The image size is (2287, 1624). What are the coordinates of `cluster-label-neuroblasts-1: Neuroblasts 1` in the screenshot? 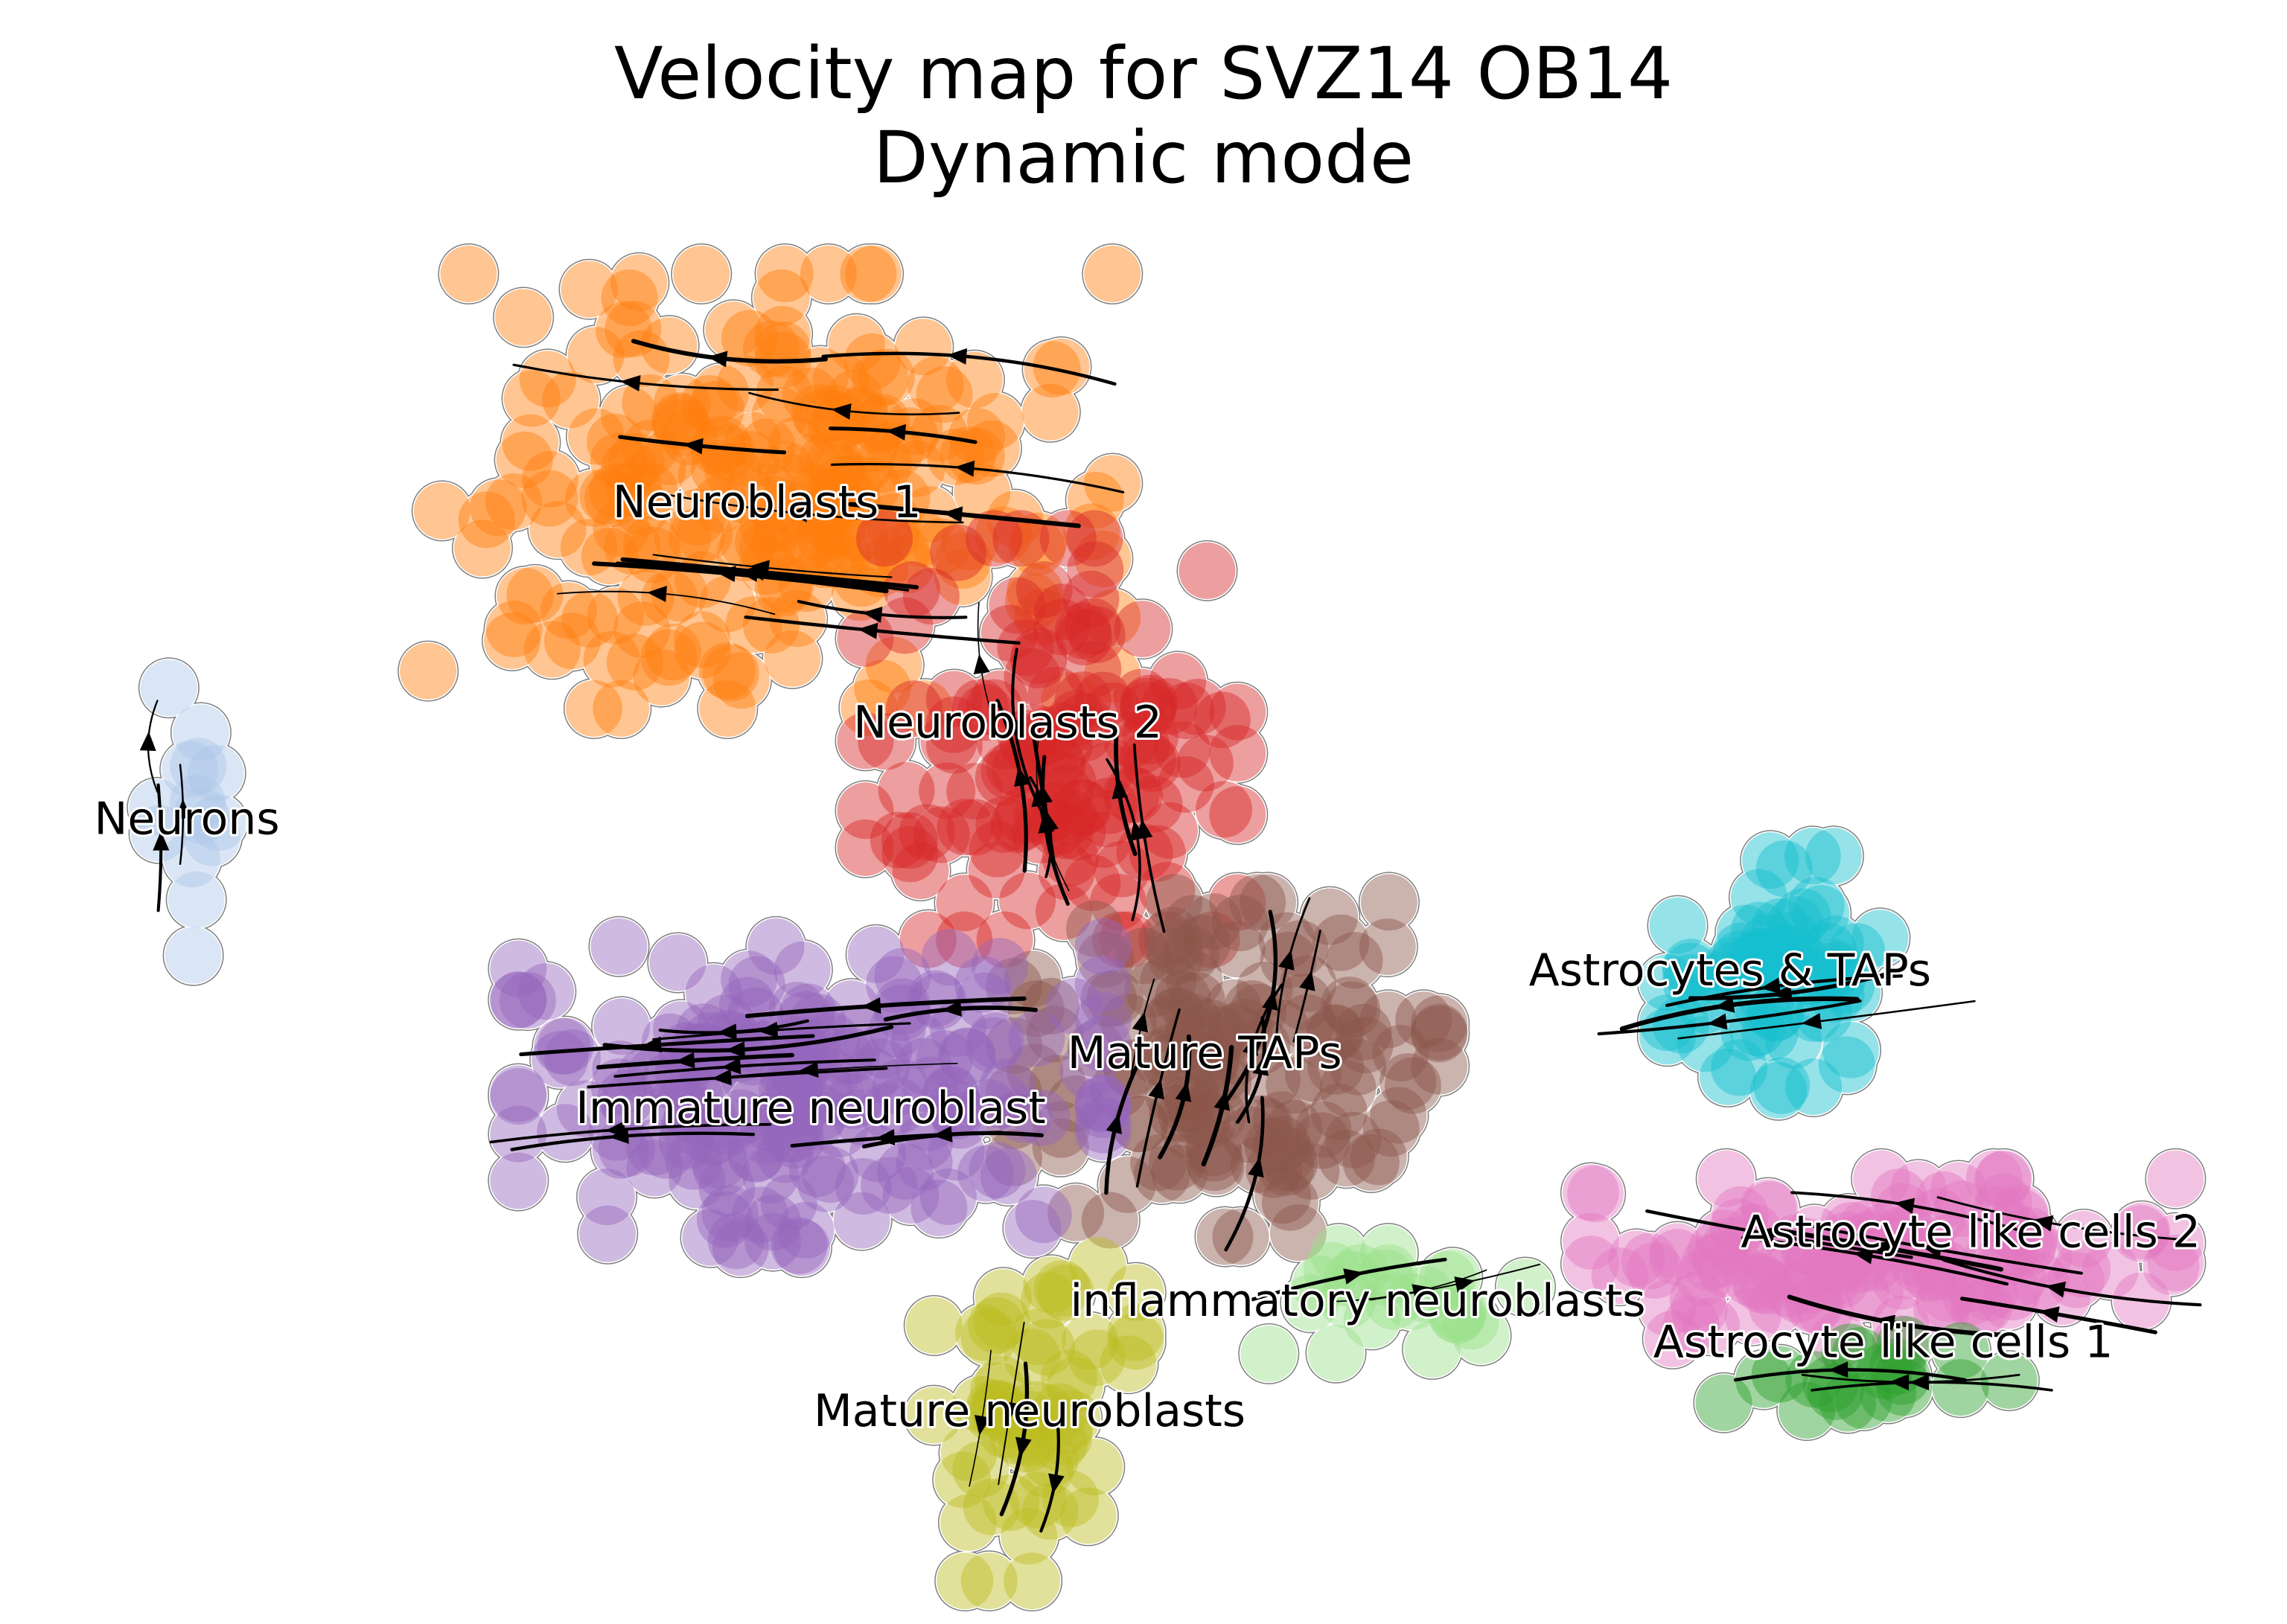 It's located at (768, 502).